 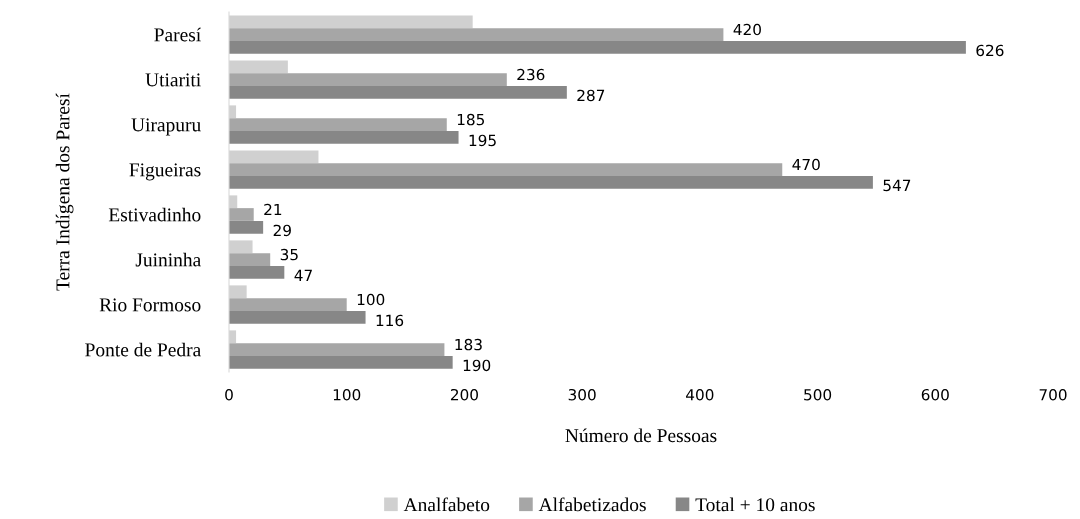 I want to click on x-tick-label: 100, so click(x=347, y=394).